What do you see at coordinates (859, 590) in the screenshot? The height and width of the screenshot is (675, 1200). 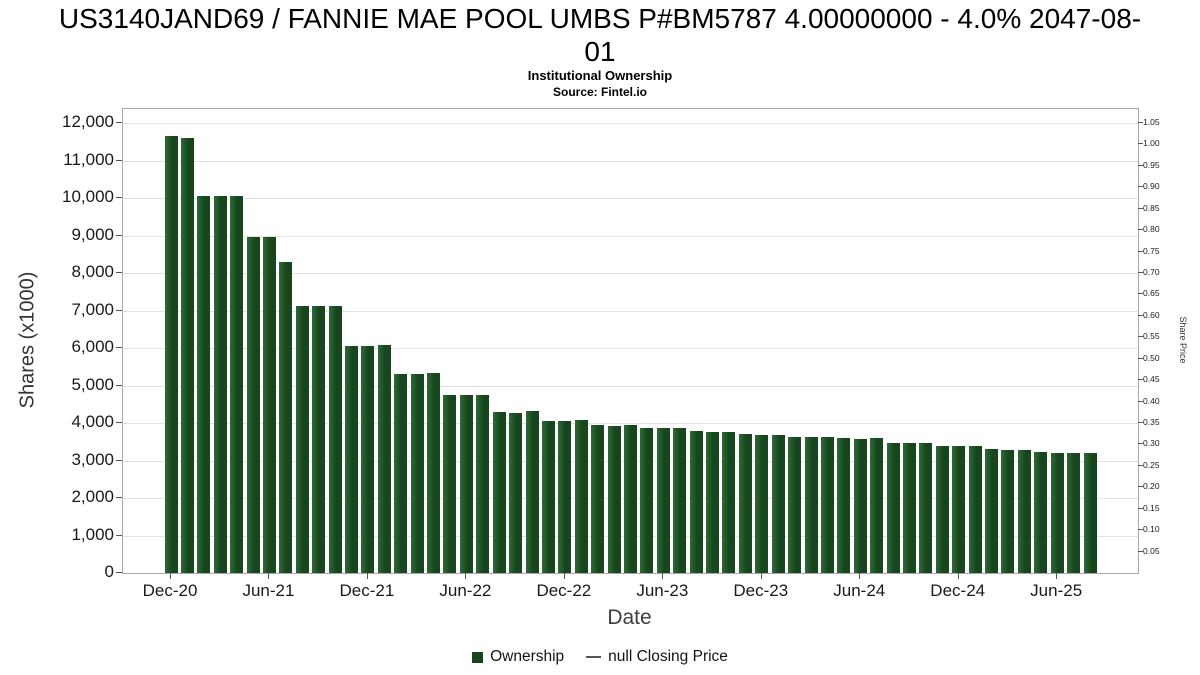 I see `x-tick-label: Jun-24` at bounding box center [859, 590].